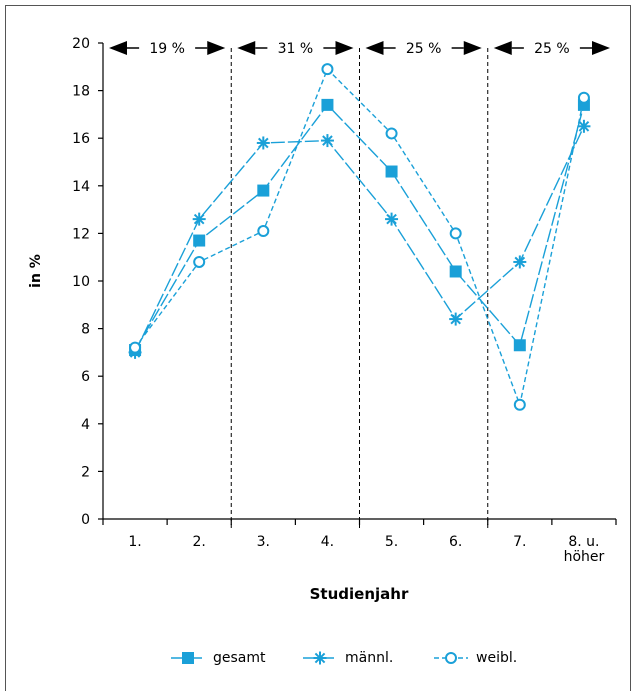  Describe the element at coordinates (85, 425) in the screenshot. I see `y-tick-label: 4` at that location.